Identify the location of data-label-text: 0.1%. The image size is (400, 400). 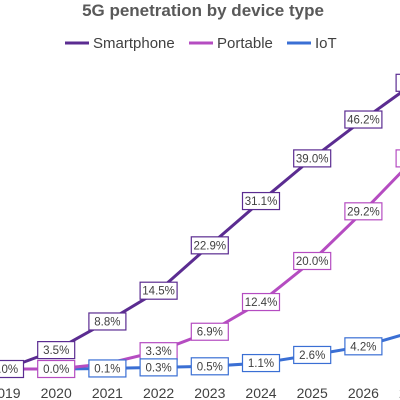
(107, 369).